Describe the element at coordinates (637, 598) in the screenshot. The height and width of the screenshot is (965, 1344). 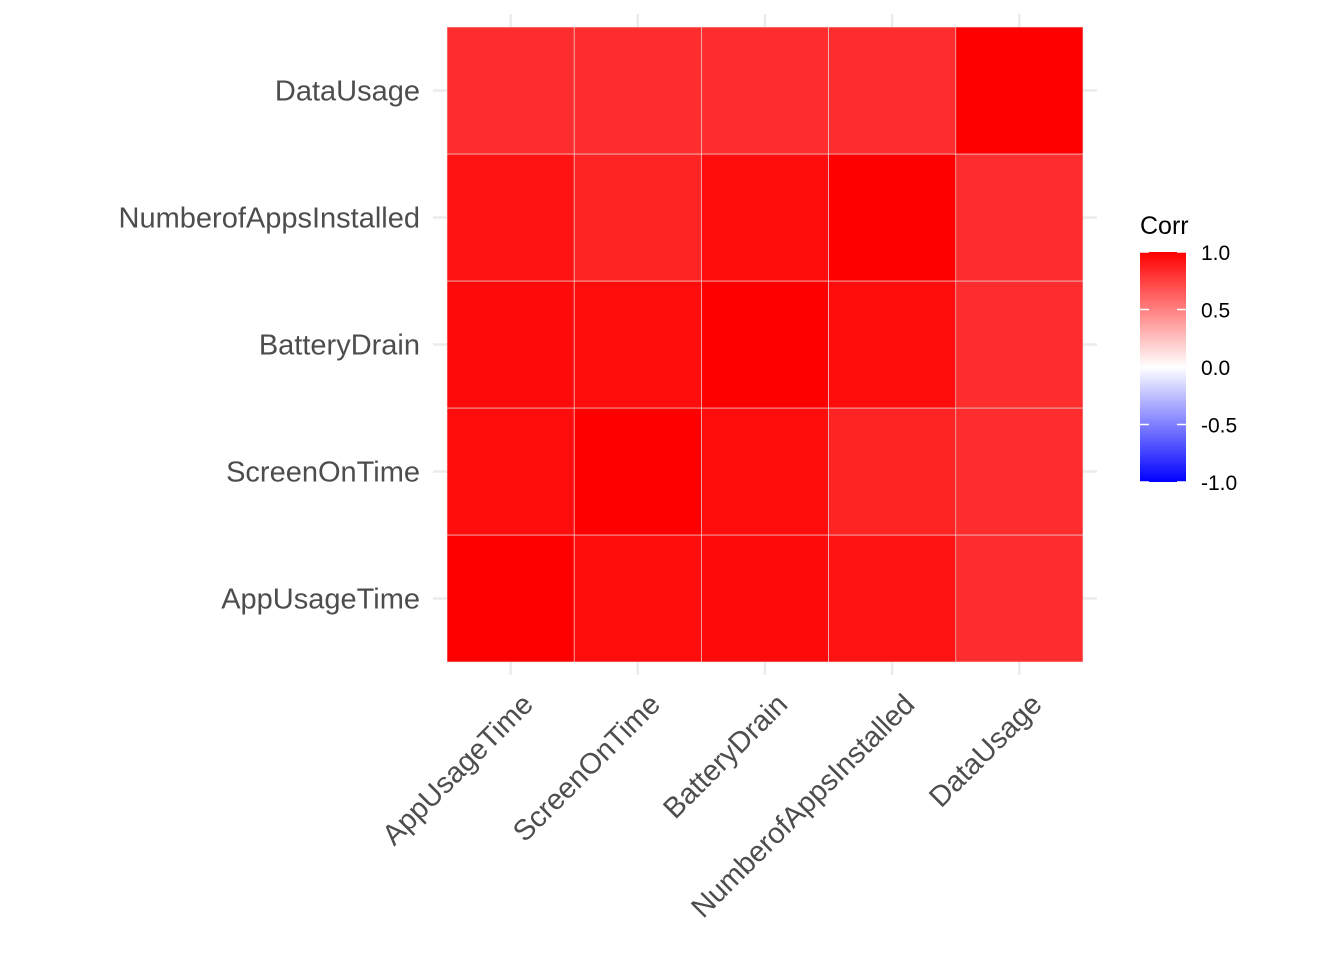
I see `heatmap-cell-AppUsageTime-ScreenOnTime` at that location.